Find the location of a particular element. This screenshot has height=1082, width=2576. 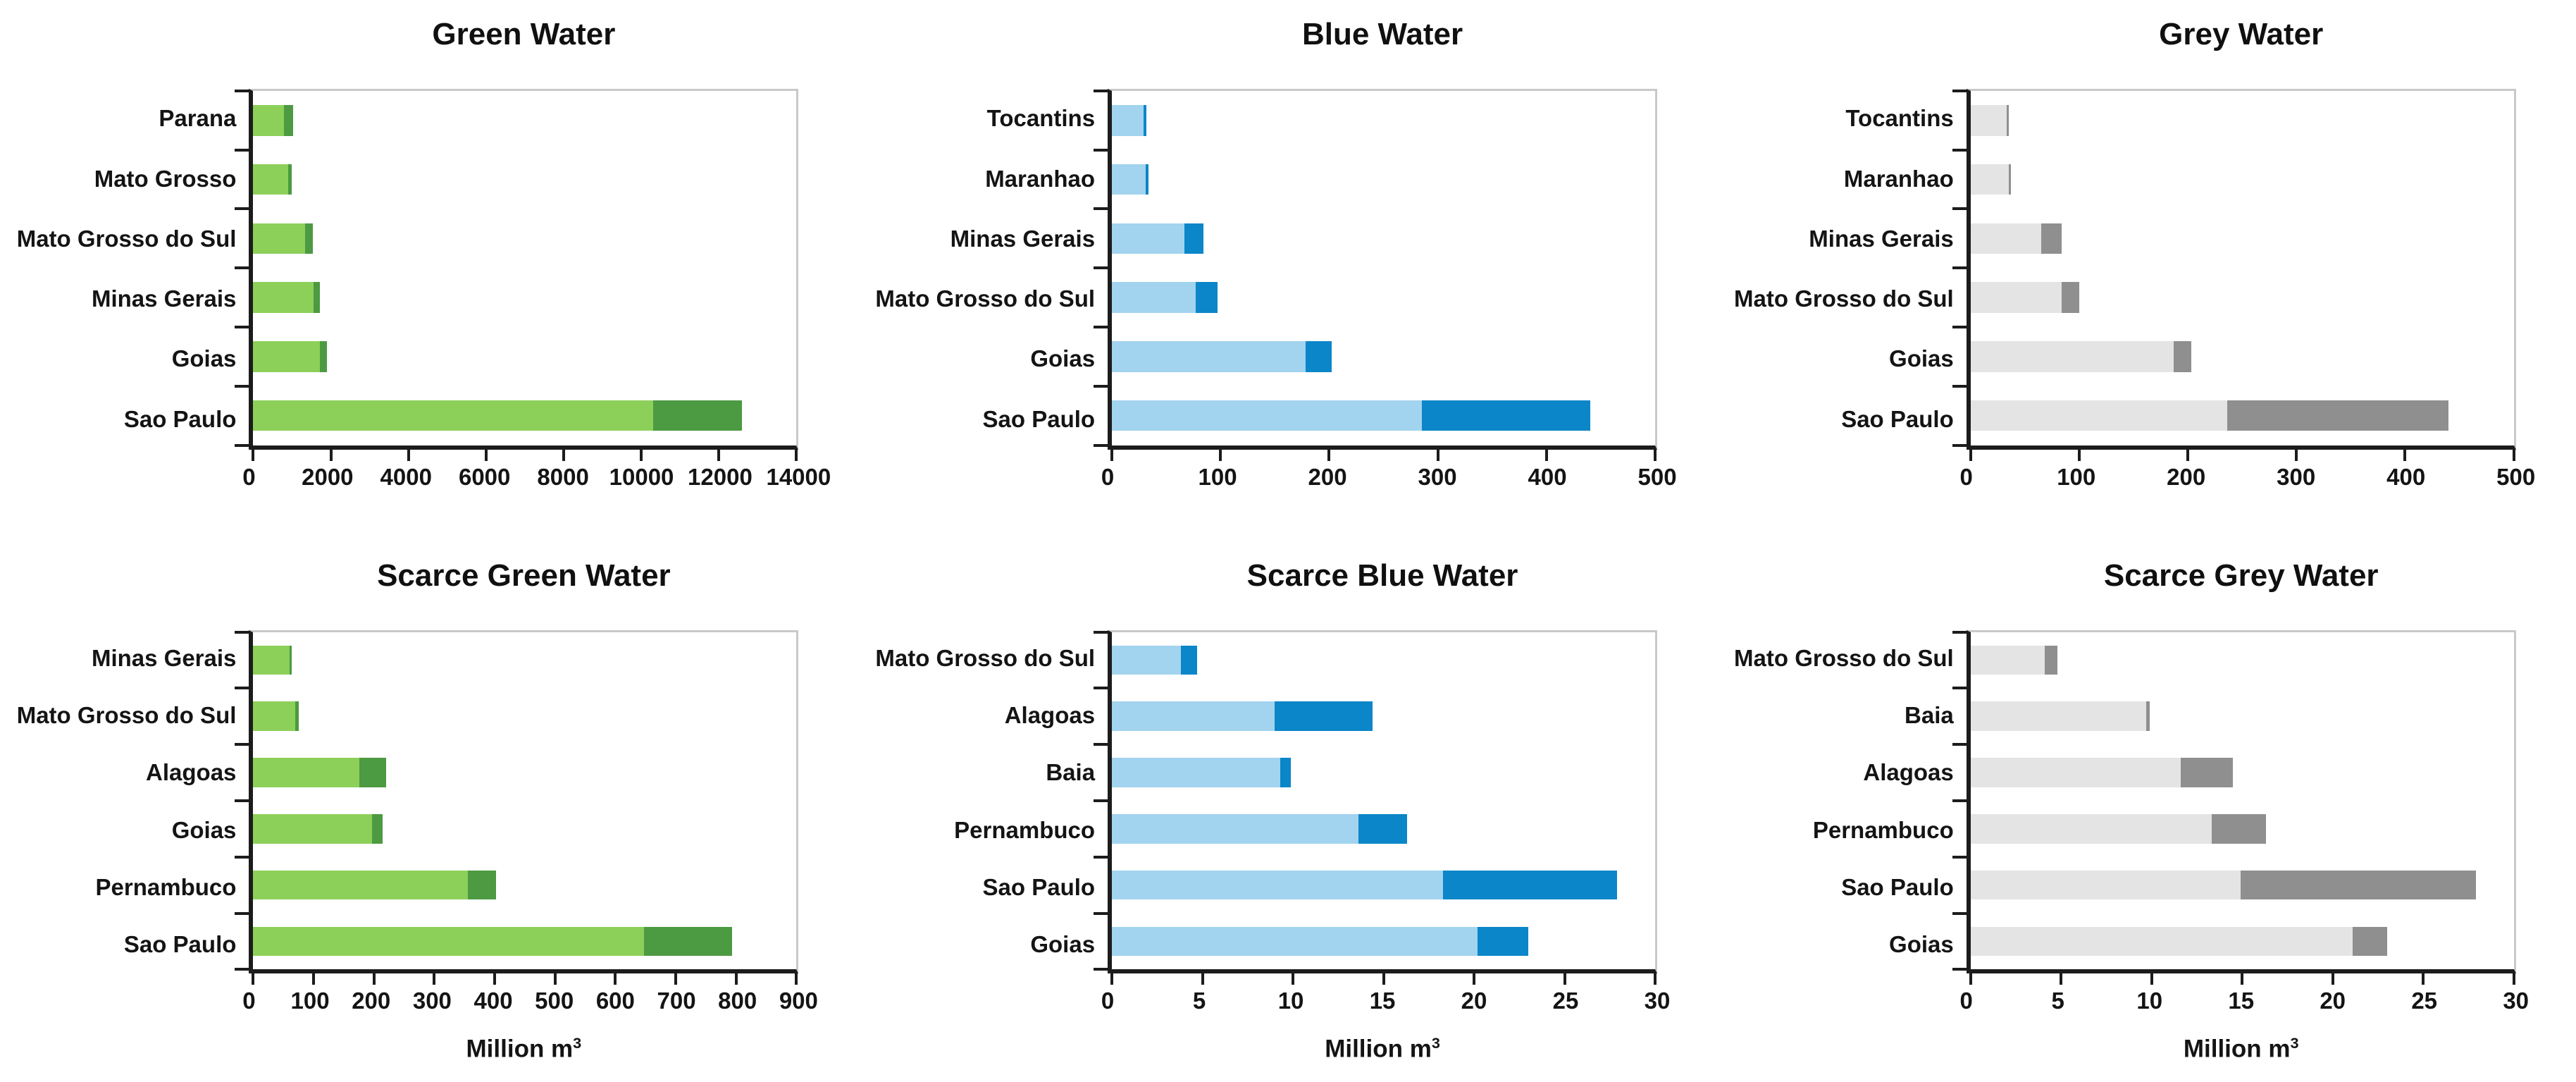

y-label-cell: Alagoas is located at coordinates (977, 715).